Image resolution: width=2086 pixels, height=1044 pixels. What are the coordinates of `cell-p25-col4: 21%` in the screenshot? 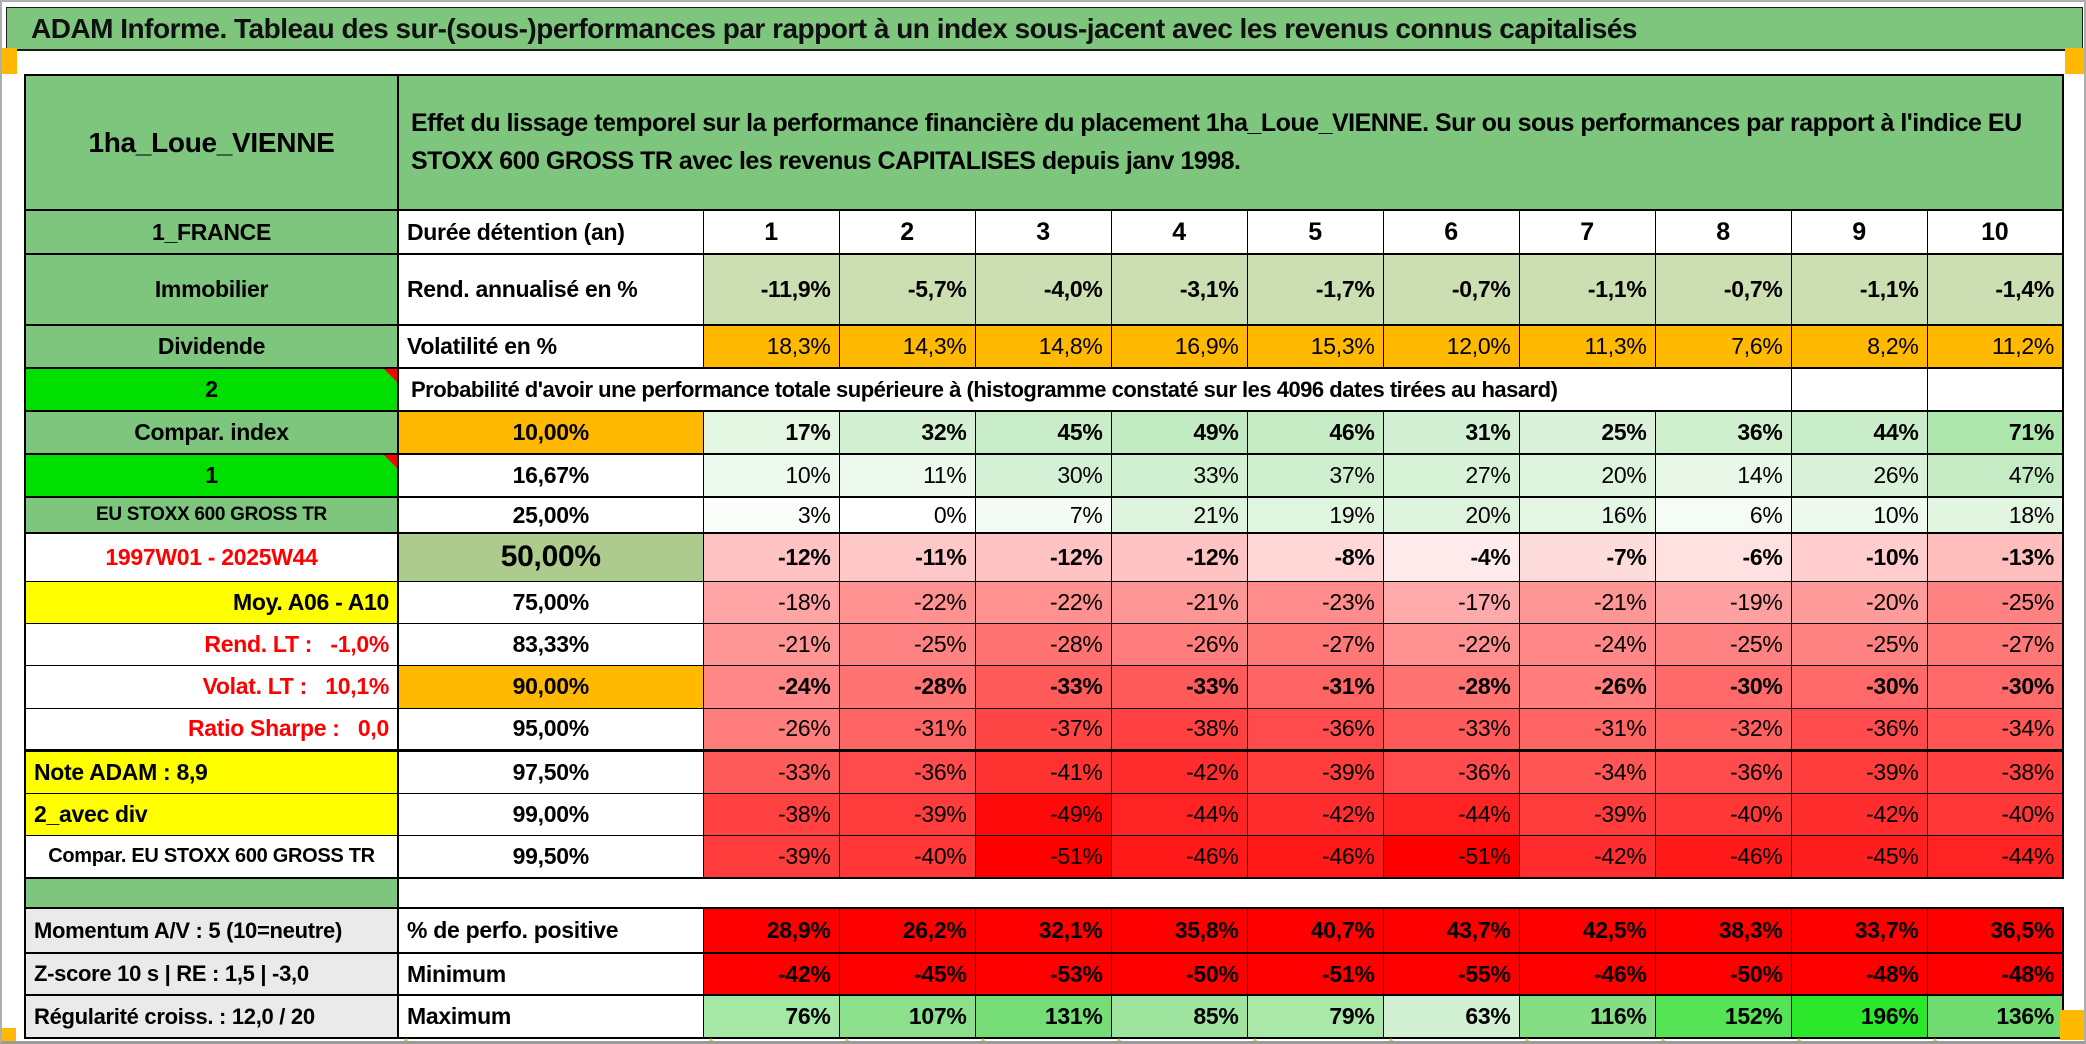 It's located at (1179, 515).